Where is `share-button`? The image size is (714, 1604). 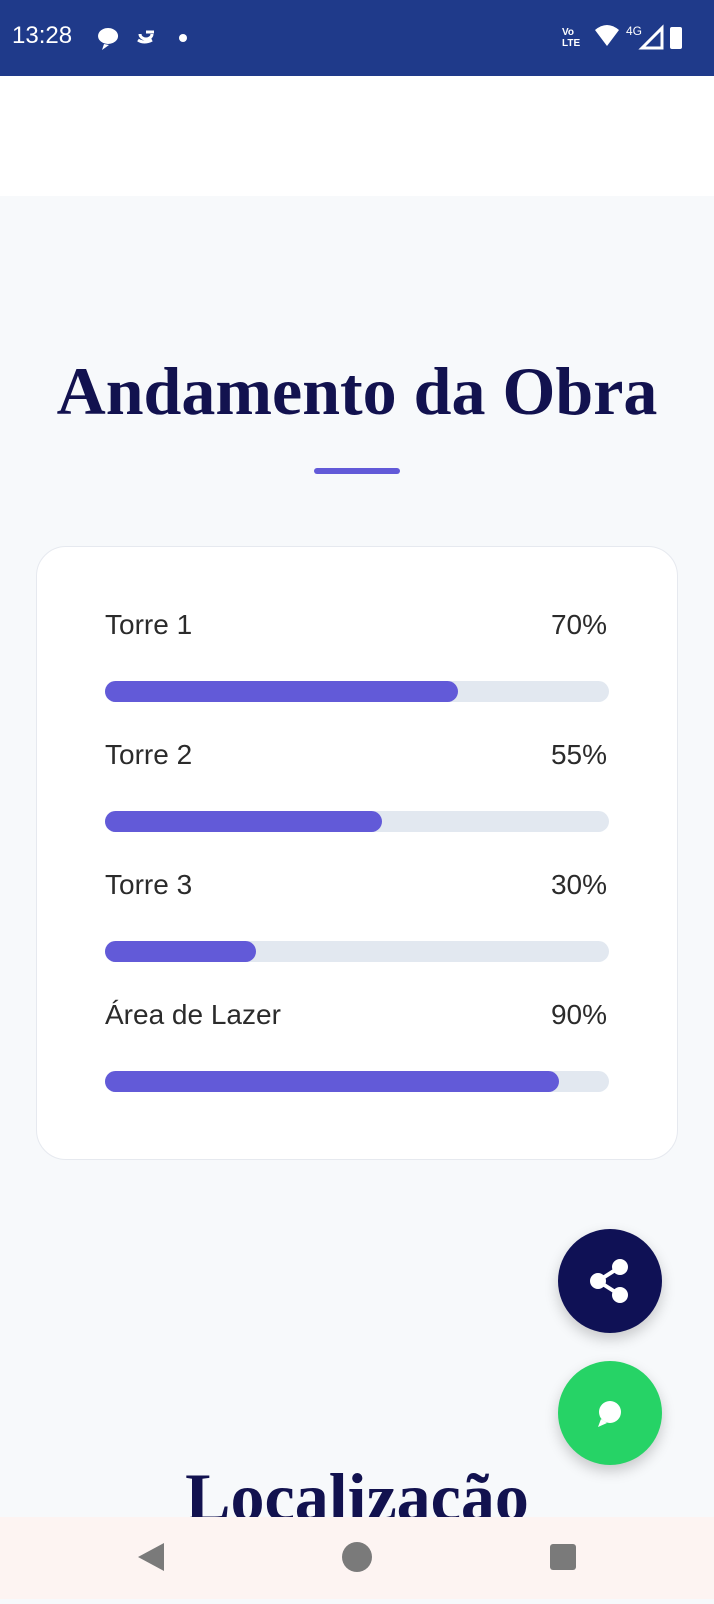
share-button is located at coordinates (610, 1281).